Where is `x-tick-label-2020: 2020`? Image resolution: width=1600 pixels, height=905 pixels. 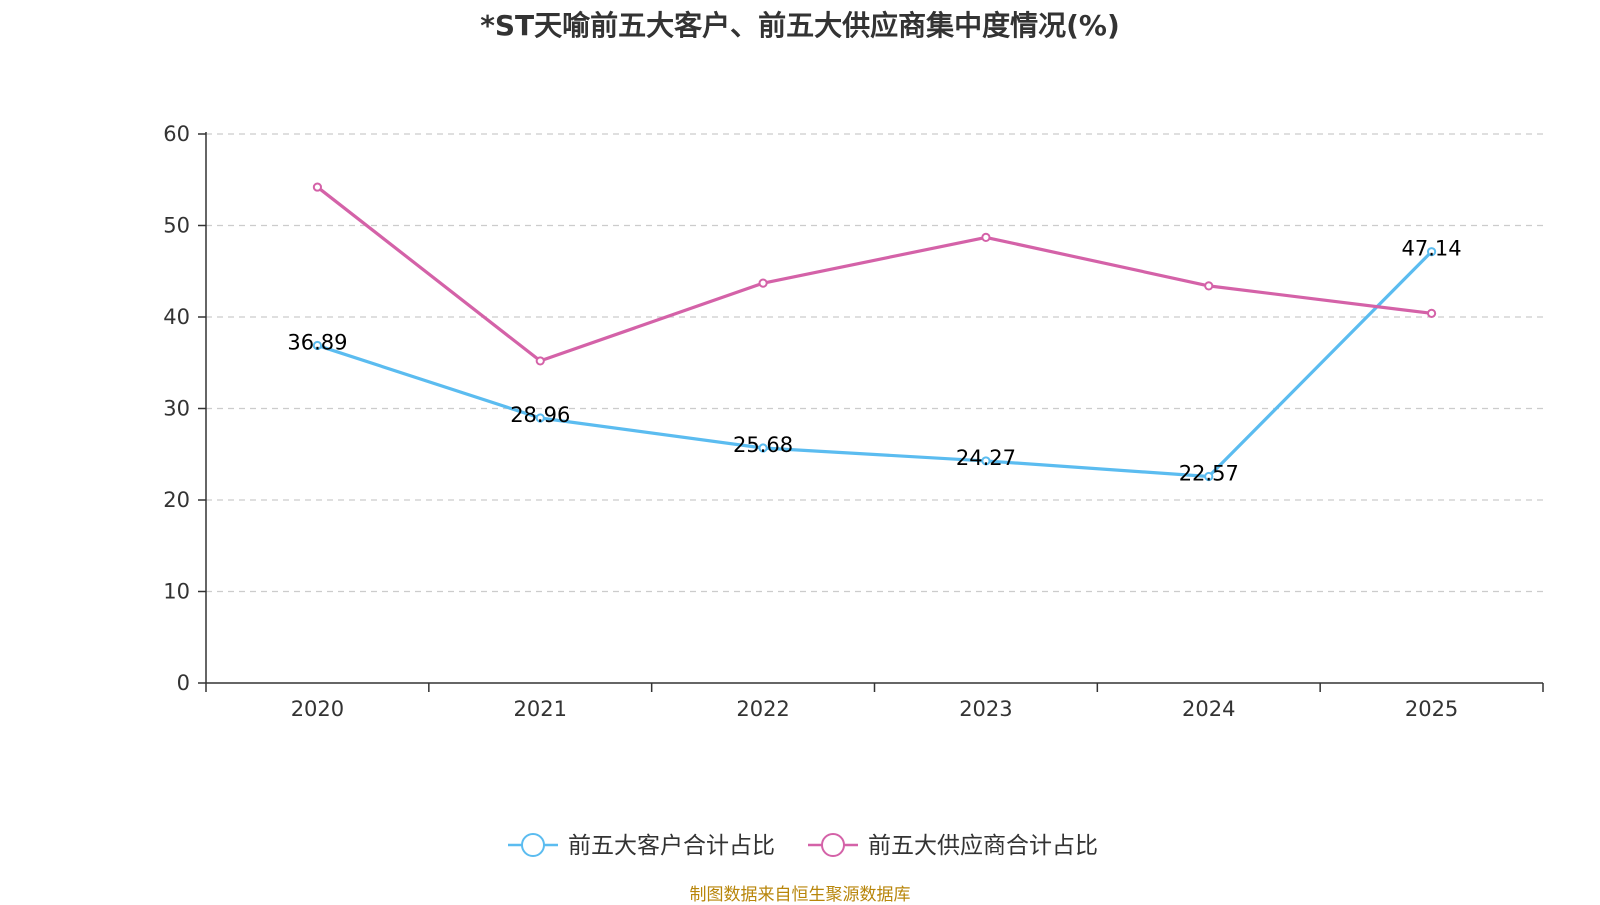 x-tick-label-2020: 2020 is located at coordinates (317, 709).